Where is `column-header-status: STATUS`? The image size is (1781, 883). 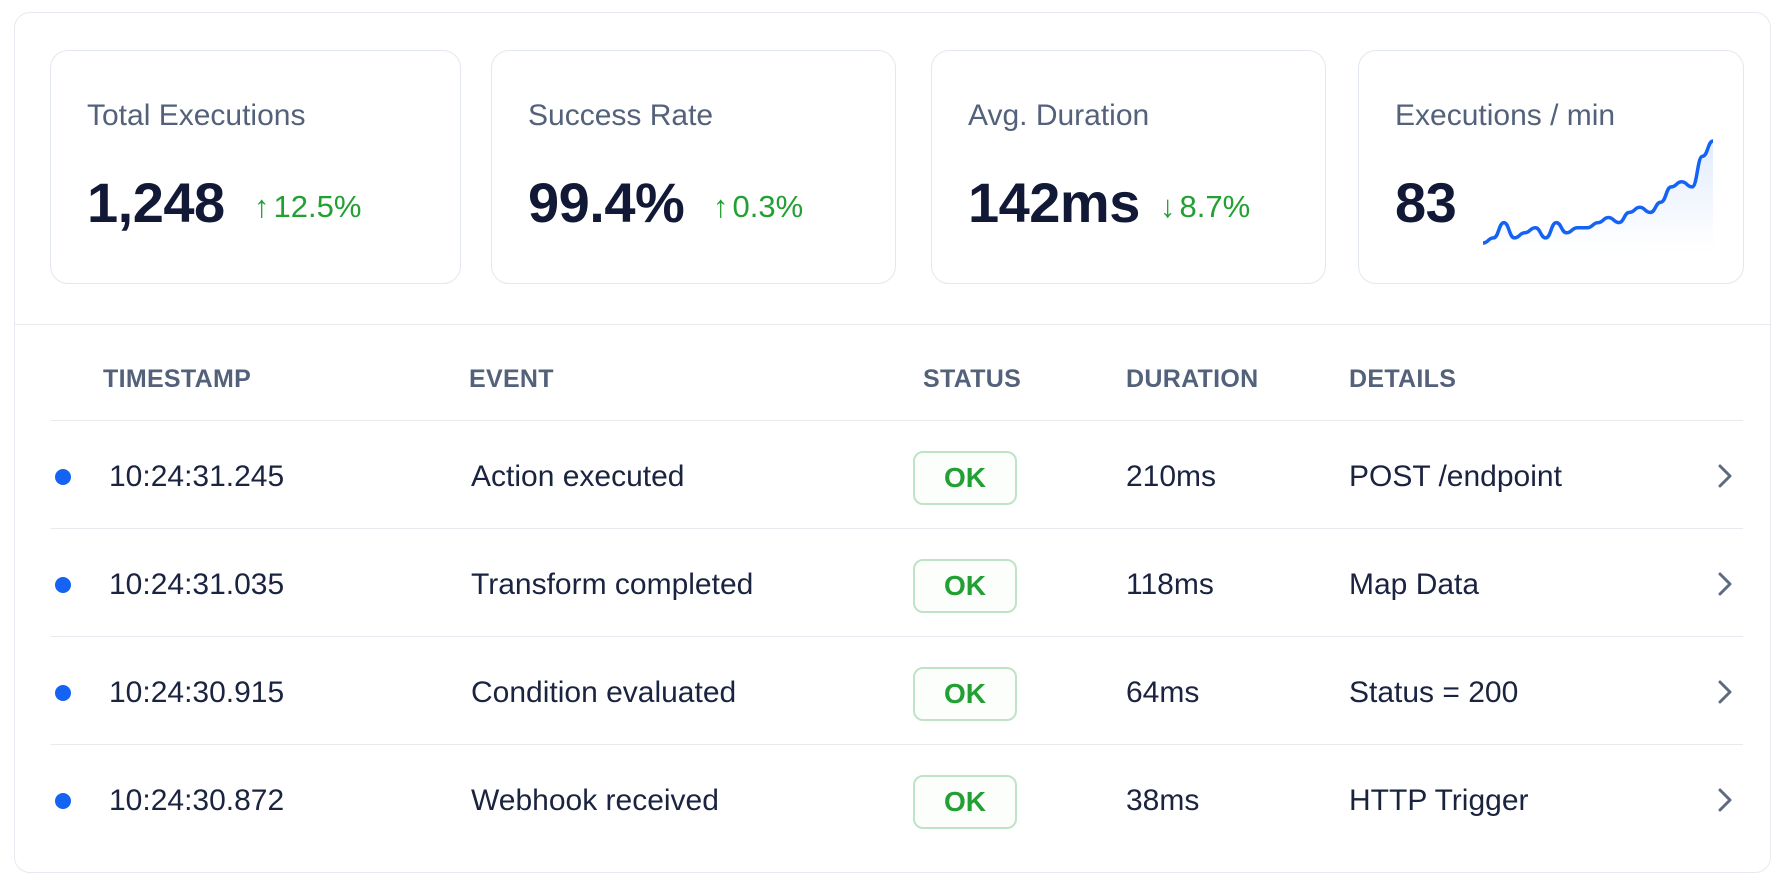 column-header-status: STATUS is located at coordinates (972, 379).